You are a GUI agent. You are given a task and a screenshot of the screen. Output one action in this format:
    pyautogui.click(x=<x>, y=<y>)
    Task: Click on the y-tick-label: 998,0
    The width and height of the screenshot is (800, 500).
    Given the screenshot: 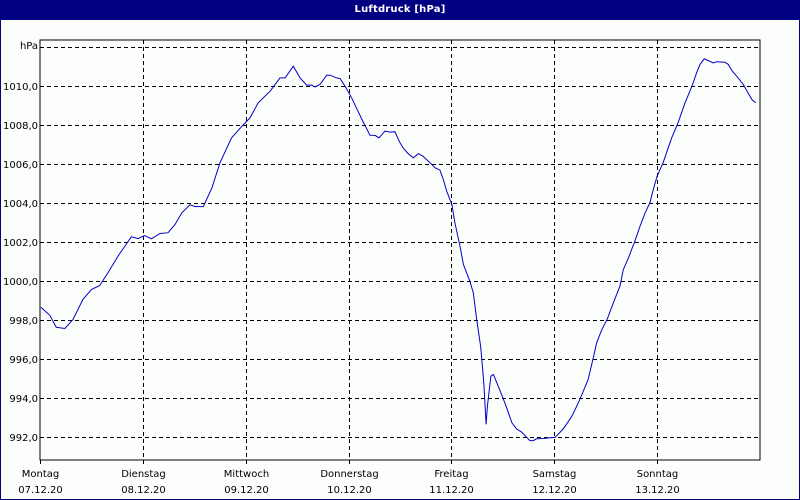 What is the action you would take?
    pyautogui.click(x=23, y=321)
    